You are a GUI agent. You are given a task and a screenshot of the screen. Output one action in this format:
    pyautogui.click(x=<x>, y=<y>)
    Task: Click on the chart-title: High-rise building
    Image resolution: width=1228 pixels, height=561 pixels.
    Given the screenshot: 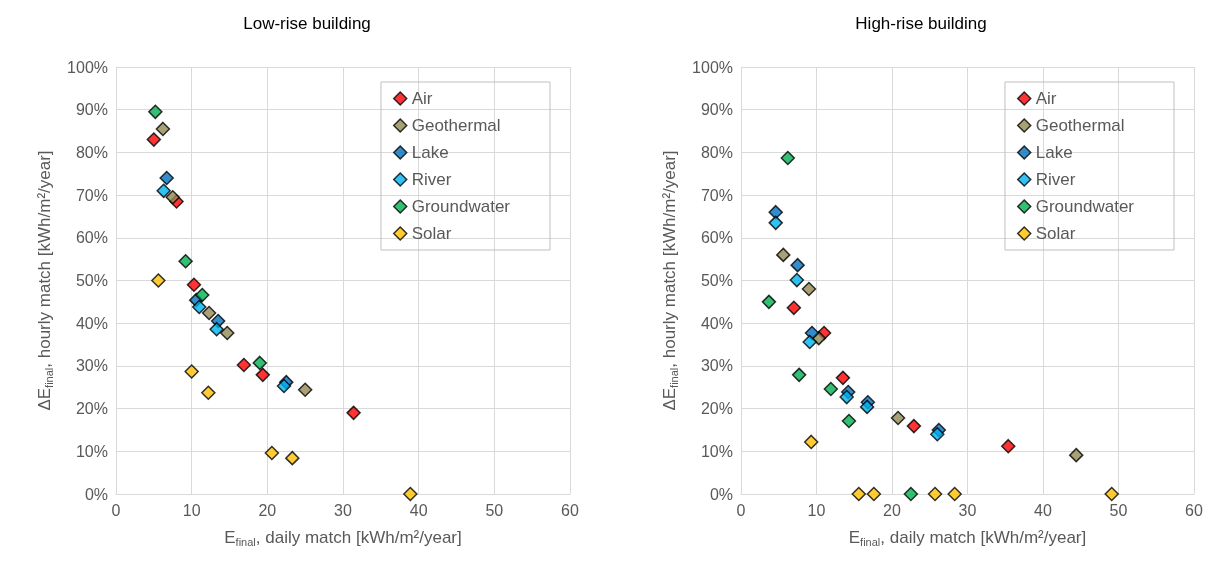 What is the action you would take?
    pyautogui.click(x=921, y=23)
    